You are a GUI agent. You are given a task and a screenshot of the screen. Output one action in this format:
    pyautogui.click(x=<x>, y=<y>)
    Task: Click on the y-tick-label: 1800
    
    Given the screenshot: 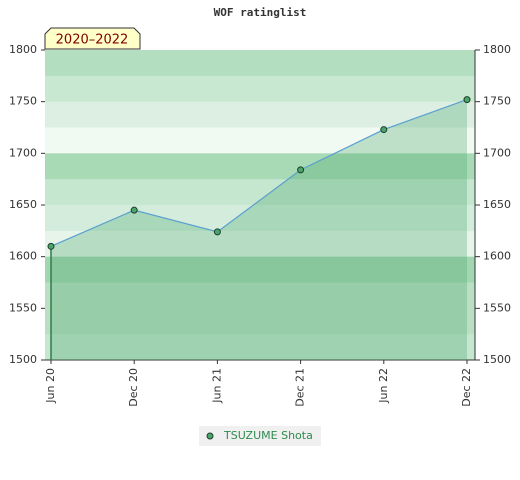 What is the action you would take?
    pyautogui.click(x=23, y=49)
    